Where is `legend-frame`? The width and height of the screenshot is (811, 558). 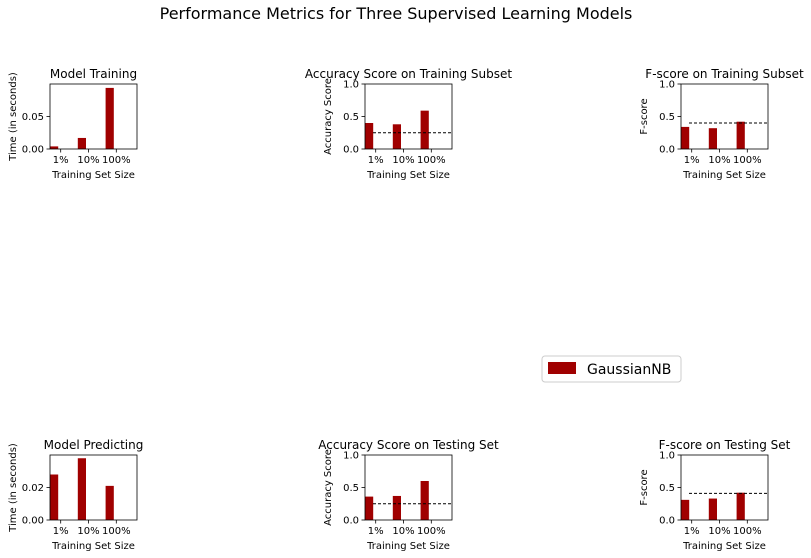
legend-frame is located at coordinates (611, 369).